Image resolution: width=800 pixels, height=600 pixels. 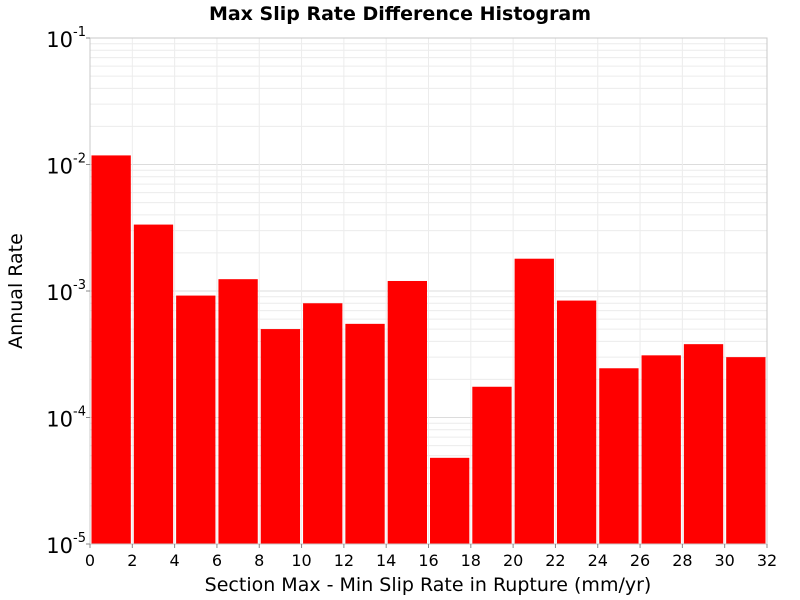 I want to click on x-tick-label: 16, so click(x=428, y=560).